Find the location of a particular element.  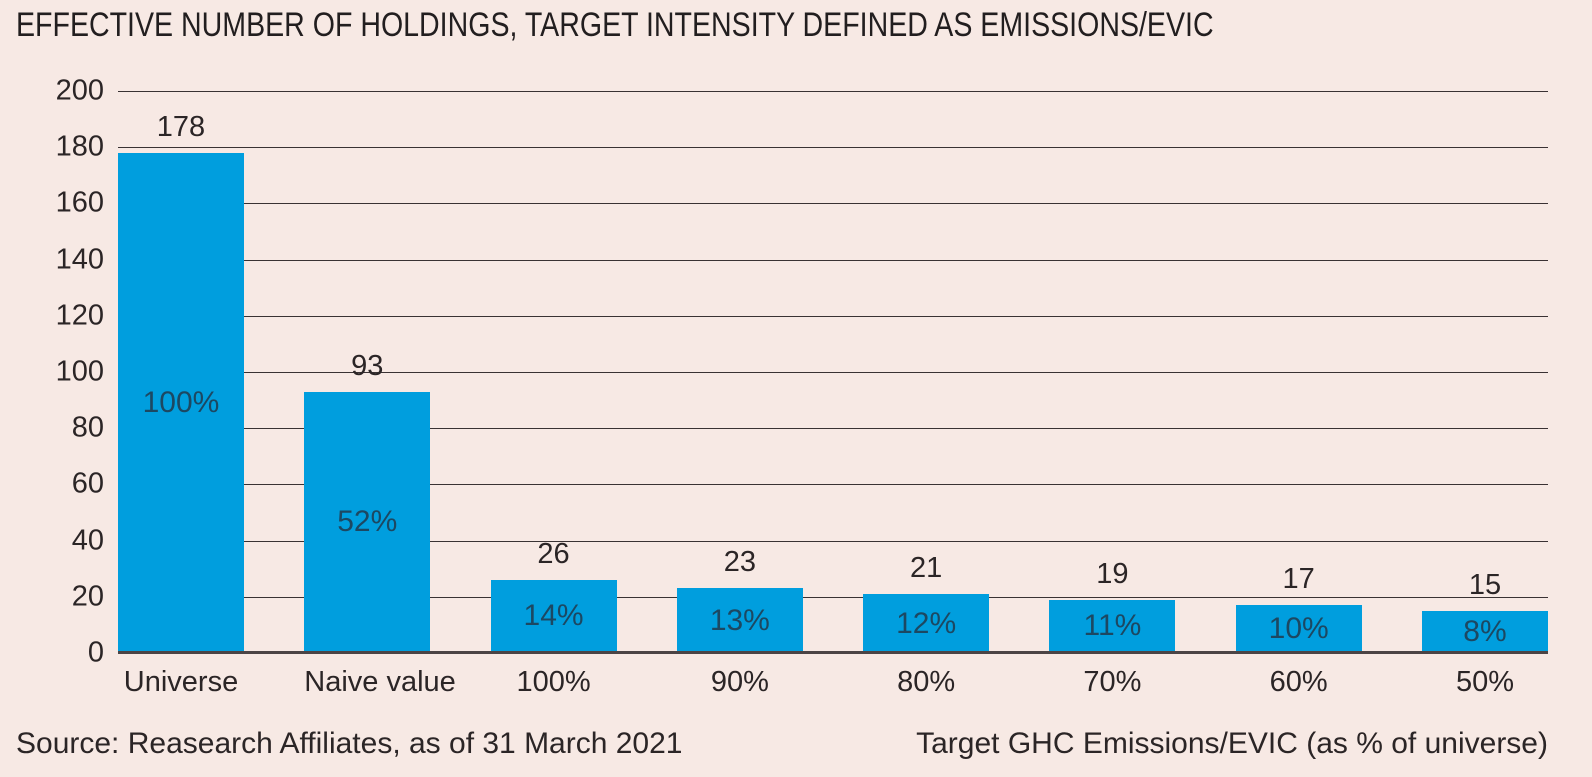

x-category-label: 90% is located at coordinates (739, 682).